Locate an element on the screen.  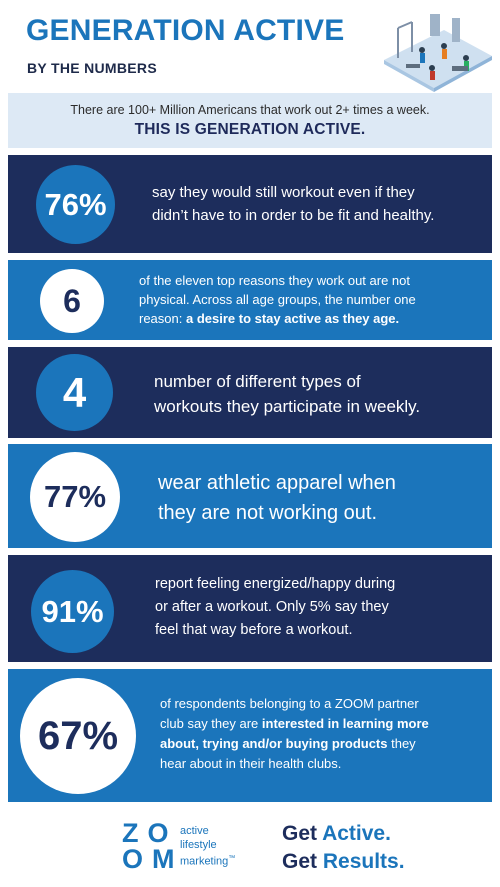
tagline-line: Get Results. is located at coordinates (343, 862).